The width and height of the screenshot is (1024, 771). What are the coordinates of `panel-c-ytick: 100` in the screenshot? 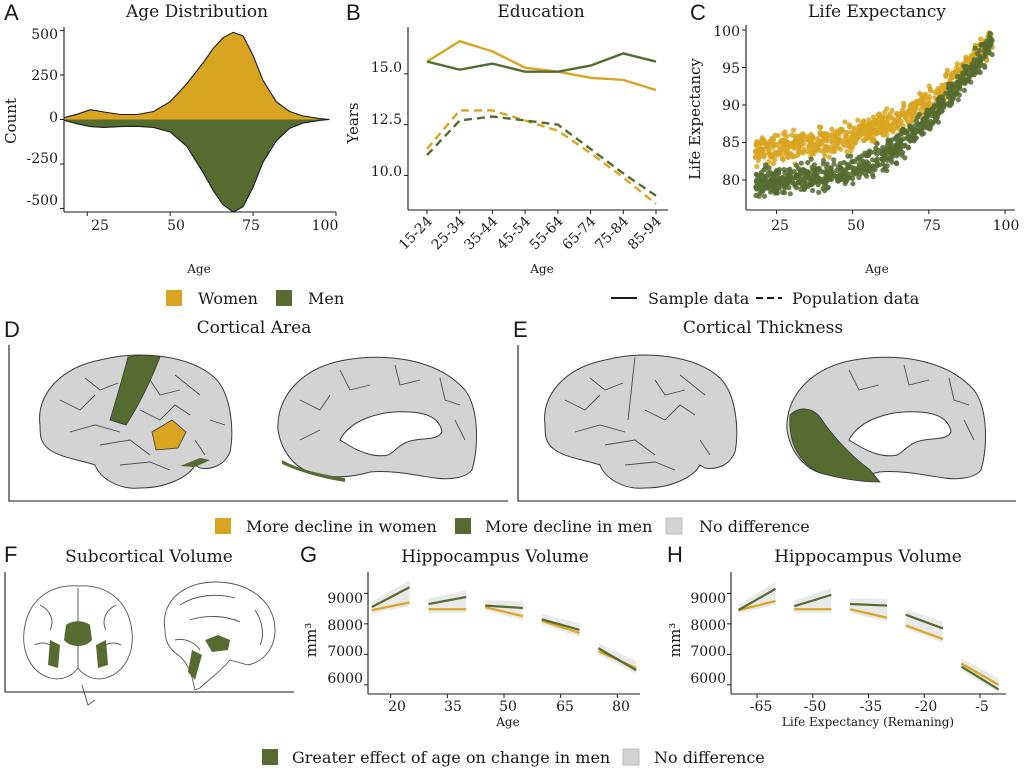 It's located at (726, 32).